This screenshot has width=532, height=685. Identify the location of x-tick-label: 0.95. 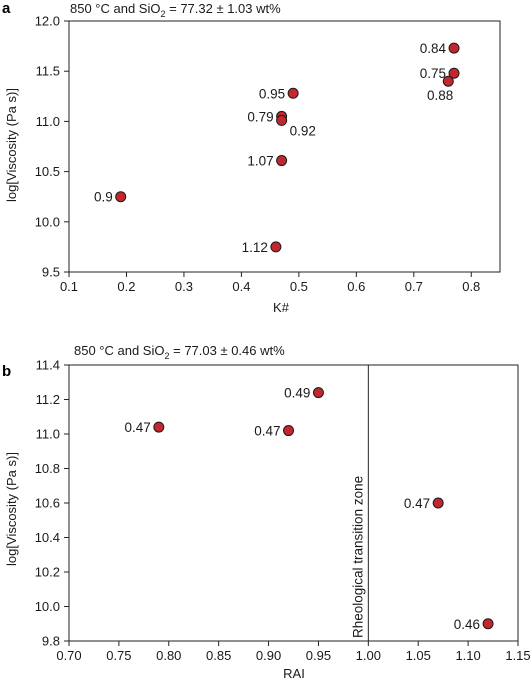
(318, 655).